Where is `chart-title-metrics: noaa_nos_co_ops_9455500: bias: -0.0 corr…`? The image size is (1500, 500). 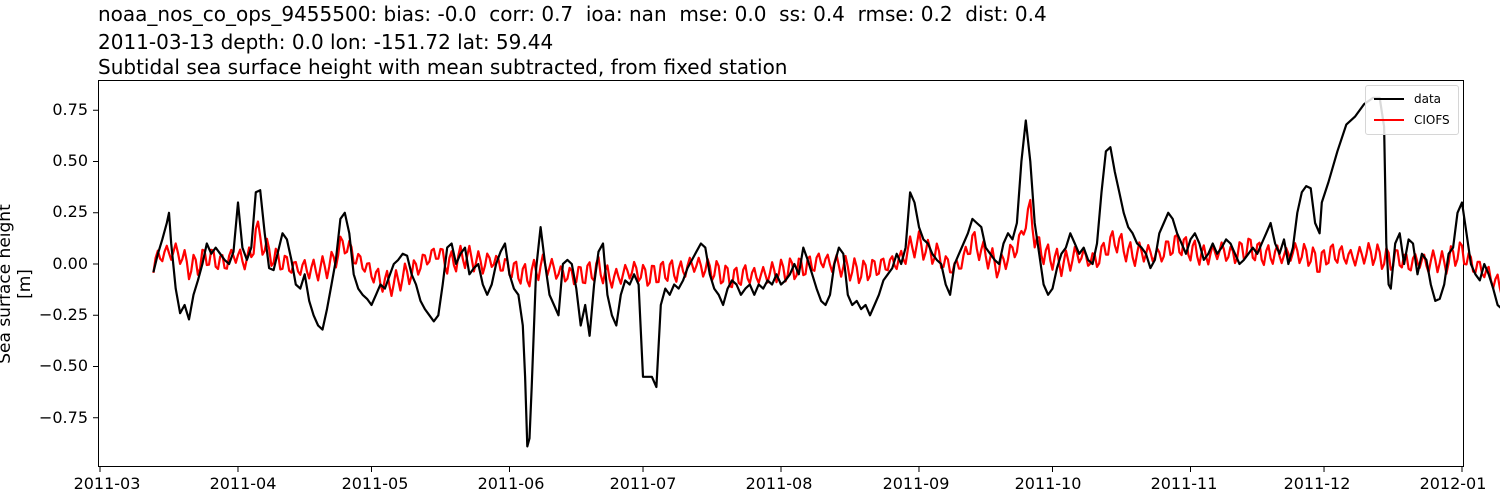 chart-title-metrics: noaa_nos_co_ops_9455500: bias: -0.0 corr… is located at coordinates (572, 14).